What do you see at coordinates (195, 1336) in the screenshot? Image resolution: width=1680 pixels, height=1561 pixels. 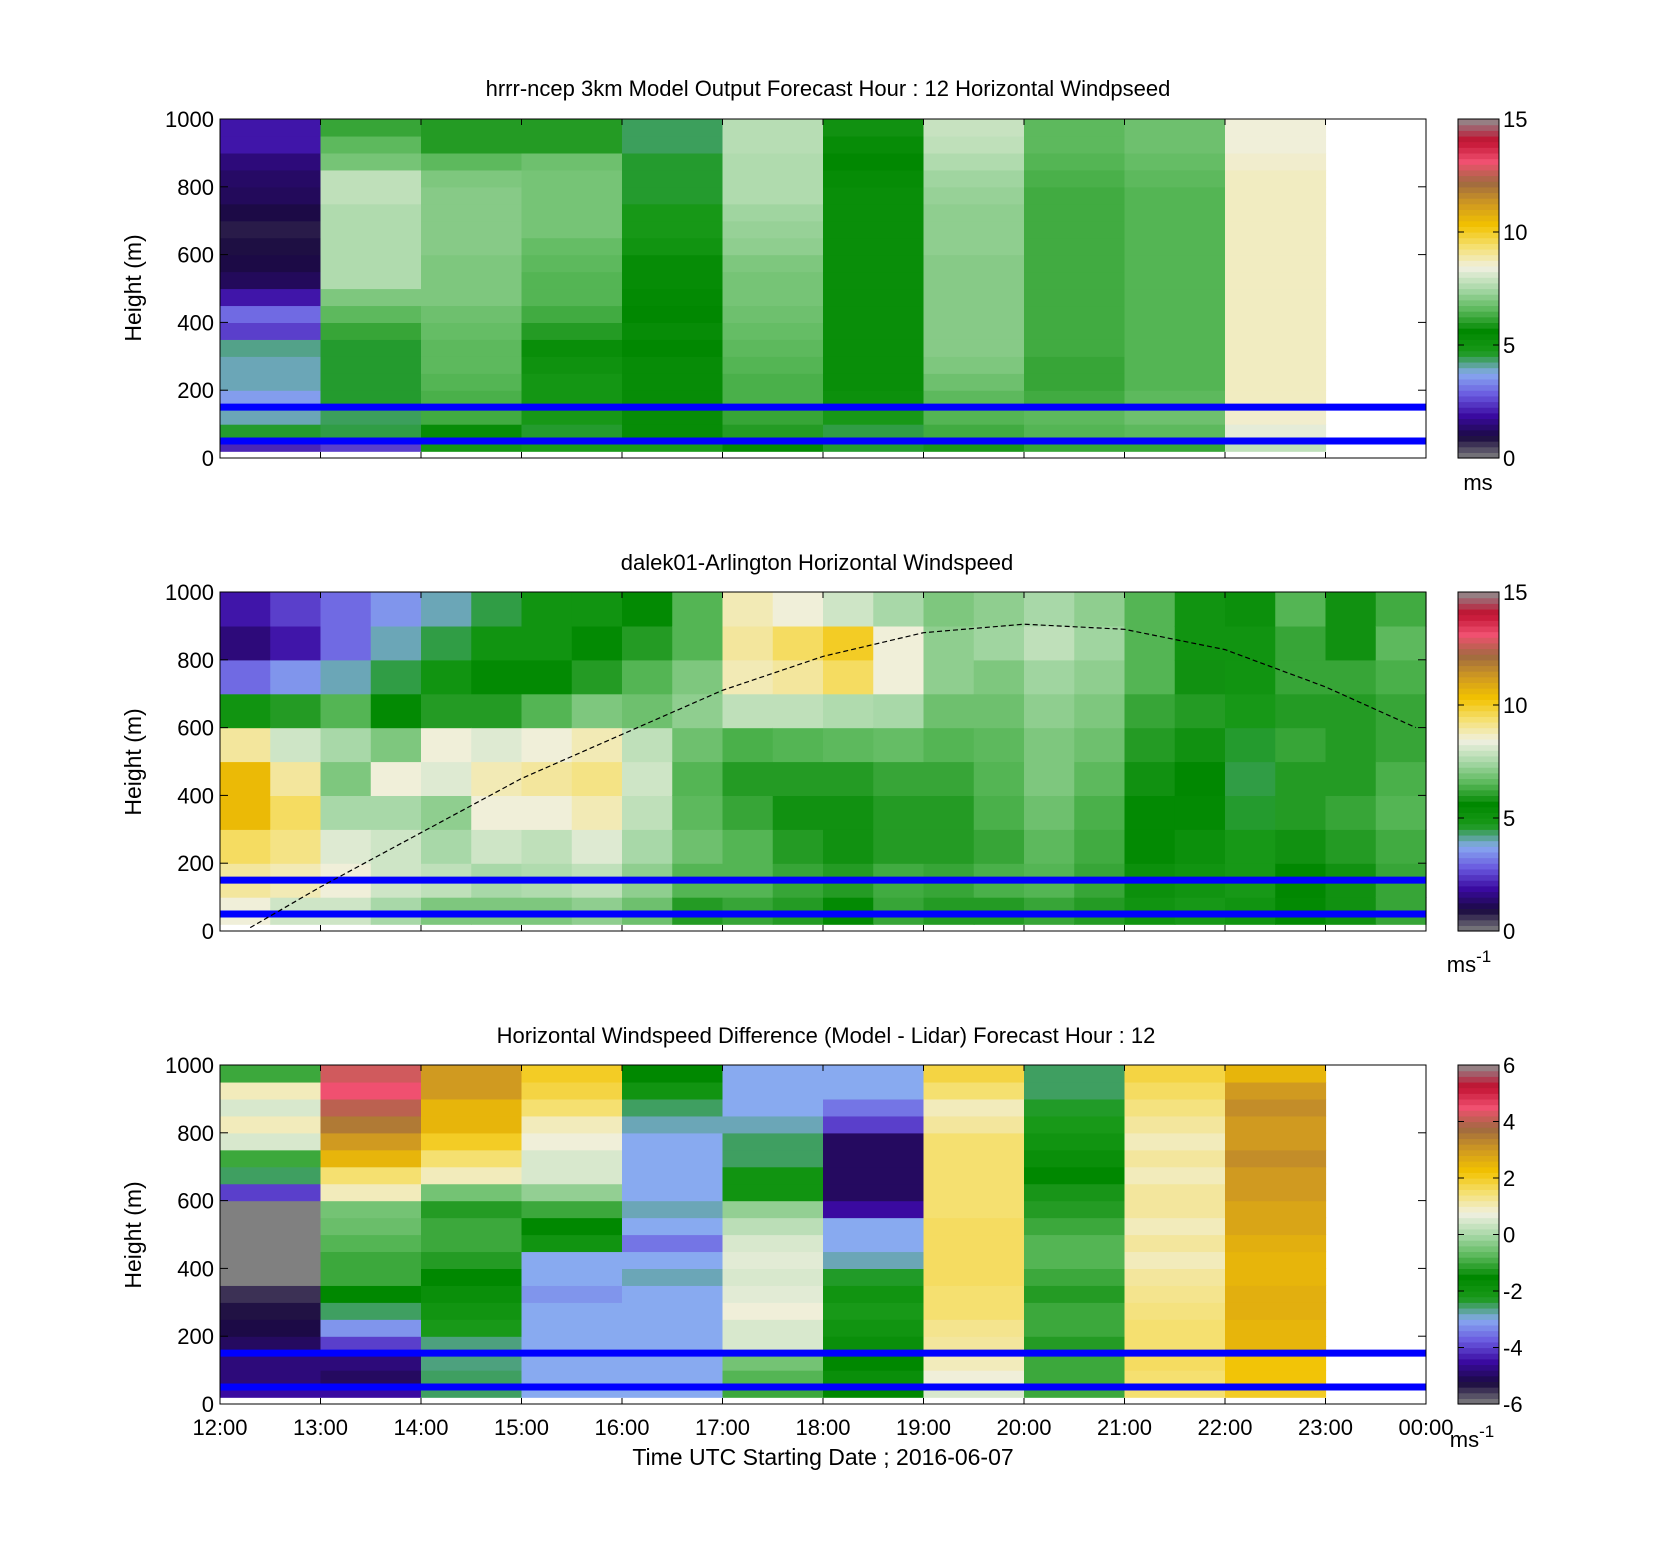 I see `y-tick-label: 200` at bounding box center [195, 1336].